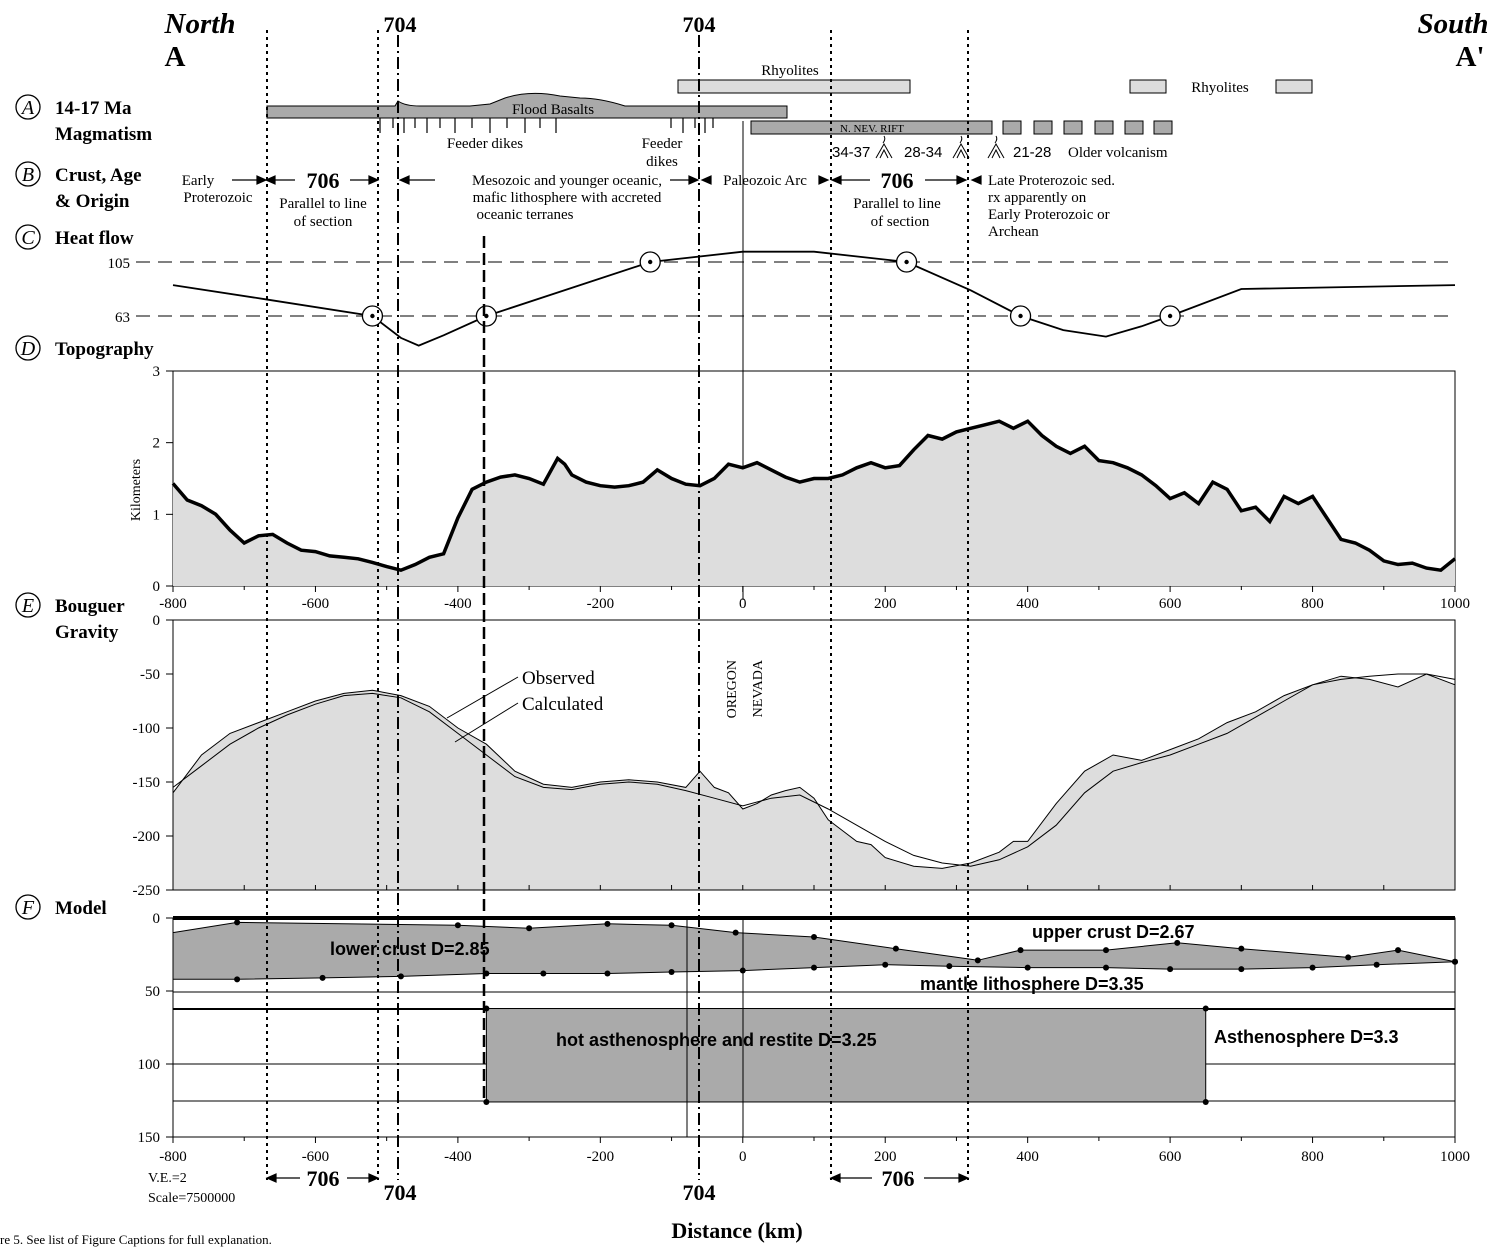 The height and width of the screenshot is (1247, 1503). Describe the element at coordinates (846, 1055) in the screenshot. I see `hot-asthenosphere-block` at that location.